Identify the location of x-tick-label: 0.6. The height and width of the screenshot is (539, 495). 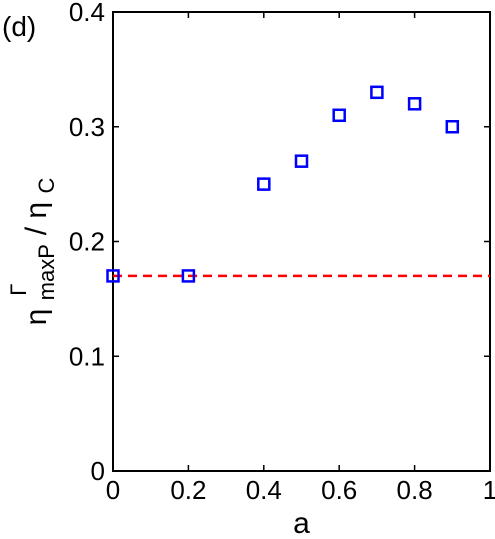
(339, 490).